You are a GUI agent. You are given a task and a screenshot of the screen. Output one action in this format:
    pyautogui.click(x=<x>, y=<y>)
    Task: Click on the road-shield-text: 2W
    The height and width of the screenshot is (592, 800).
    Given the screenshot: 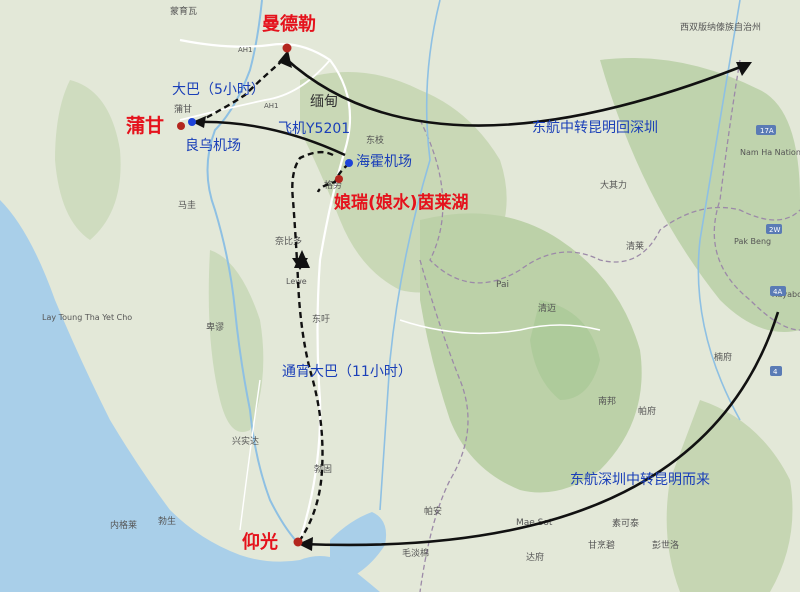 What is the action you would take?
    pyautogui.click(x=774, y=230)
    